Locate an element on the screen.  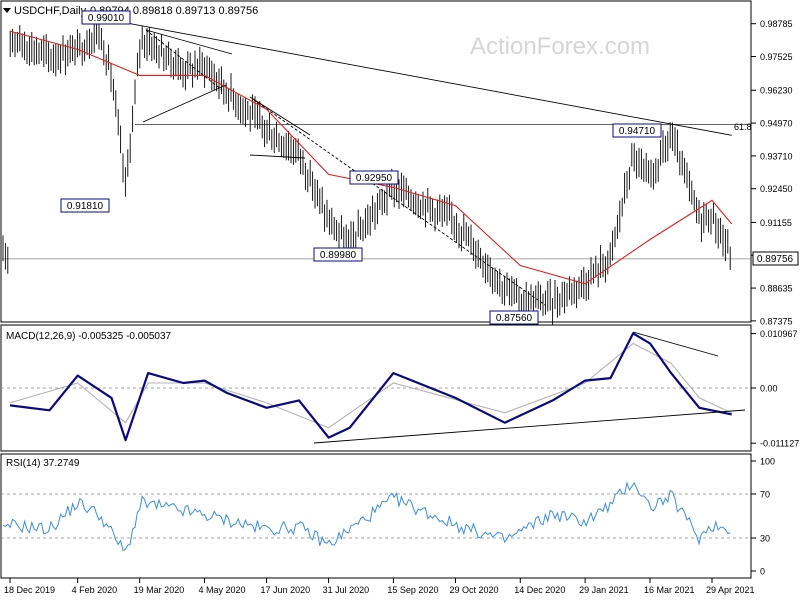
price-annotation-label: 0.99010 is located at coordinates (106, 18).